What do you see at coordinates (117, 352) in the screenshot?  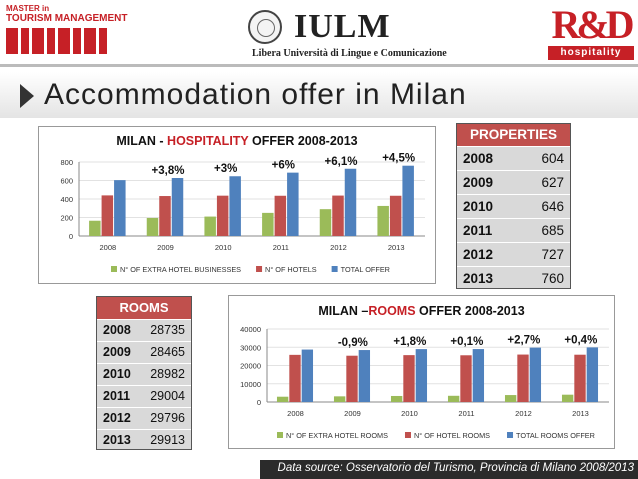 I see `table-year: 2009` at bounding box center [117, 352].